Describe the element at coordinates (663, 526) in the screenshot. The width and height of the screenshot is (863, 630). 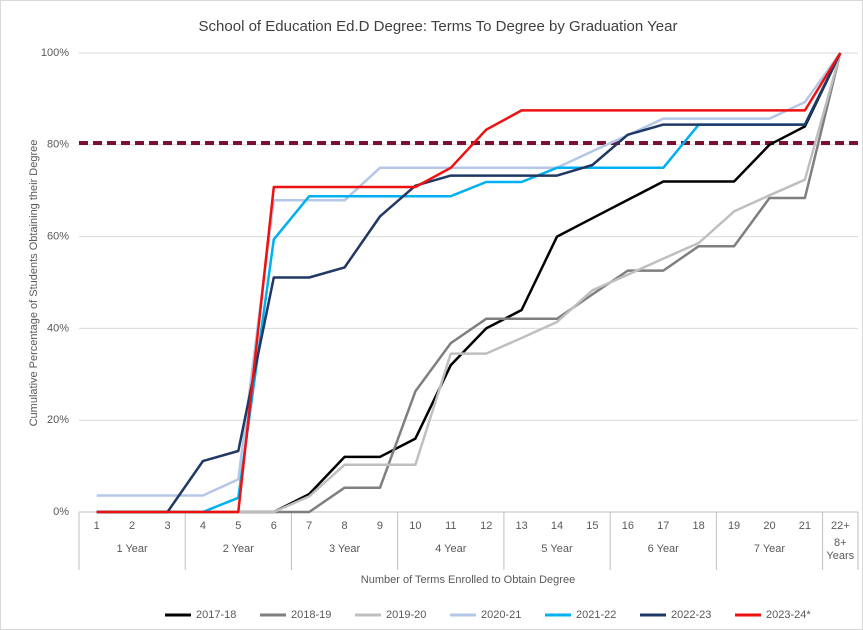
I see `x-tick-label: 17` at that location.